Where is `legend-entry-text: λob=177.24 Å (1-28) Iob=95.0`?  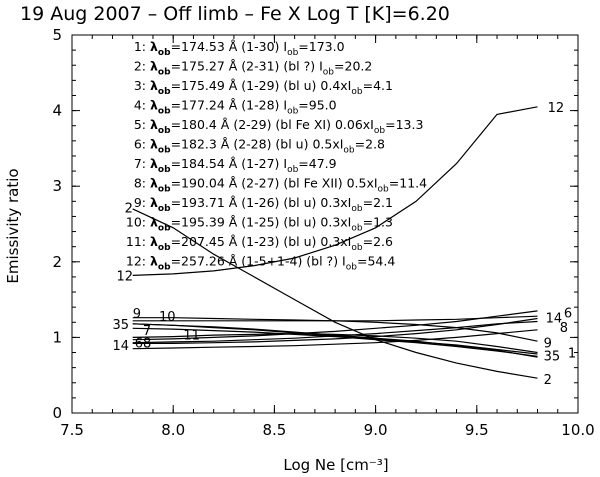
legend-entry-text: λob=177.24 Å (1-28) Iob=95.0 is located at coordinates (243, 107).